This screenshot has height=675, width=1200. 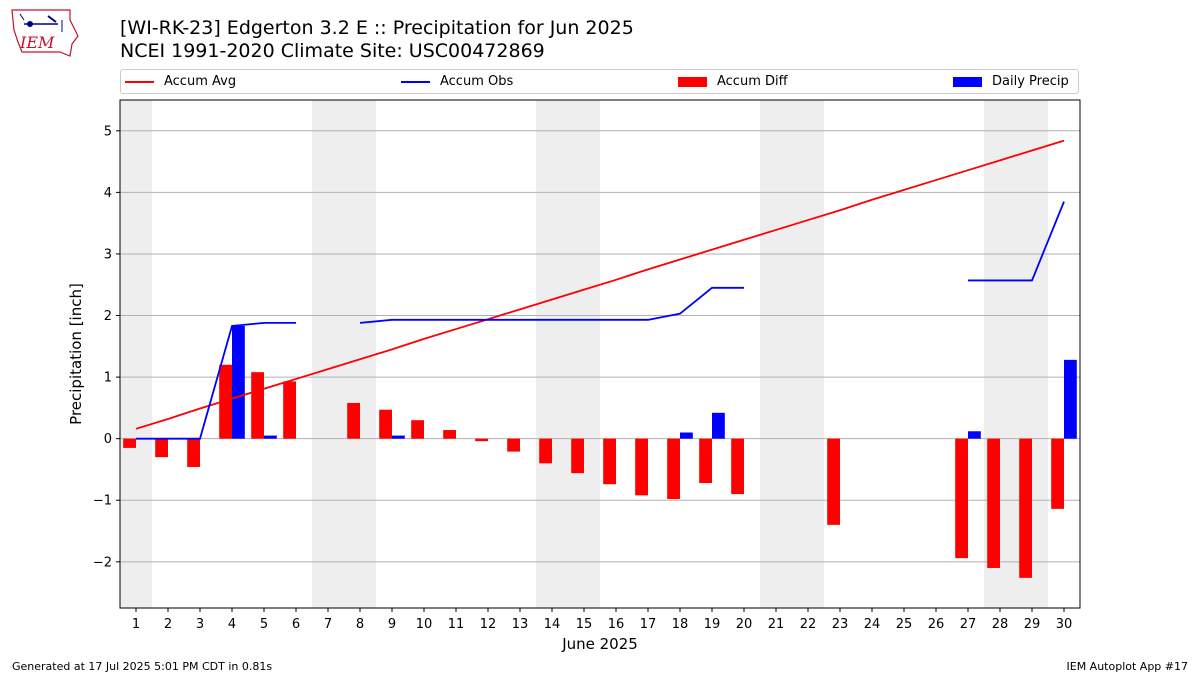 I want to click on x-tick-label-11: 11, so click(x=456, y=624).